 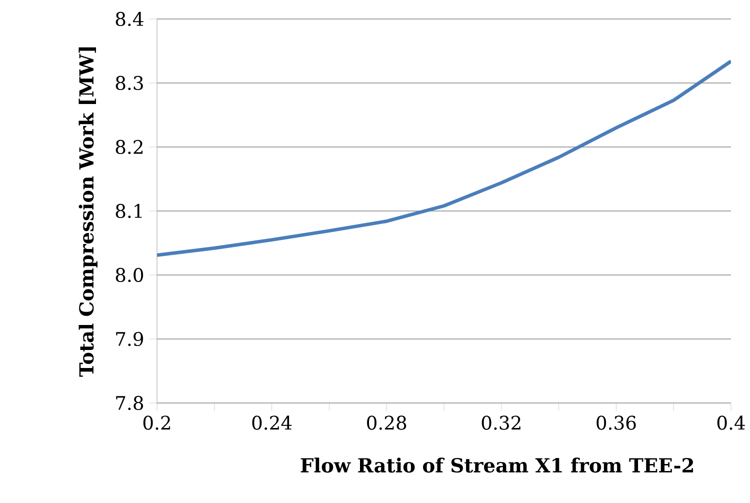 I want to click on y-tick-label: 8.4, so click(x=130, y=19).